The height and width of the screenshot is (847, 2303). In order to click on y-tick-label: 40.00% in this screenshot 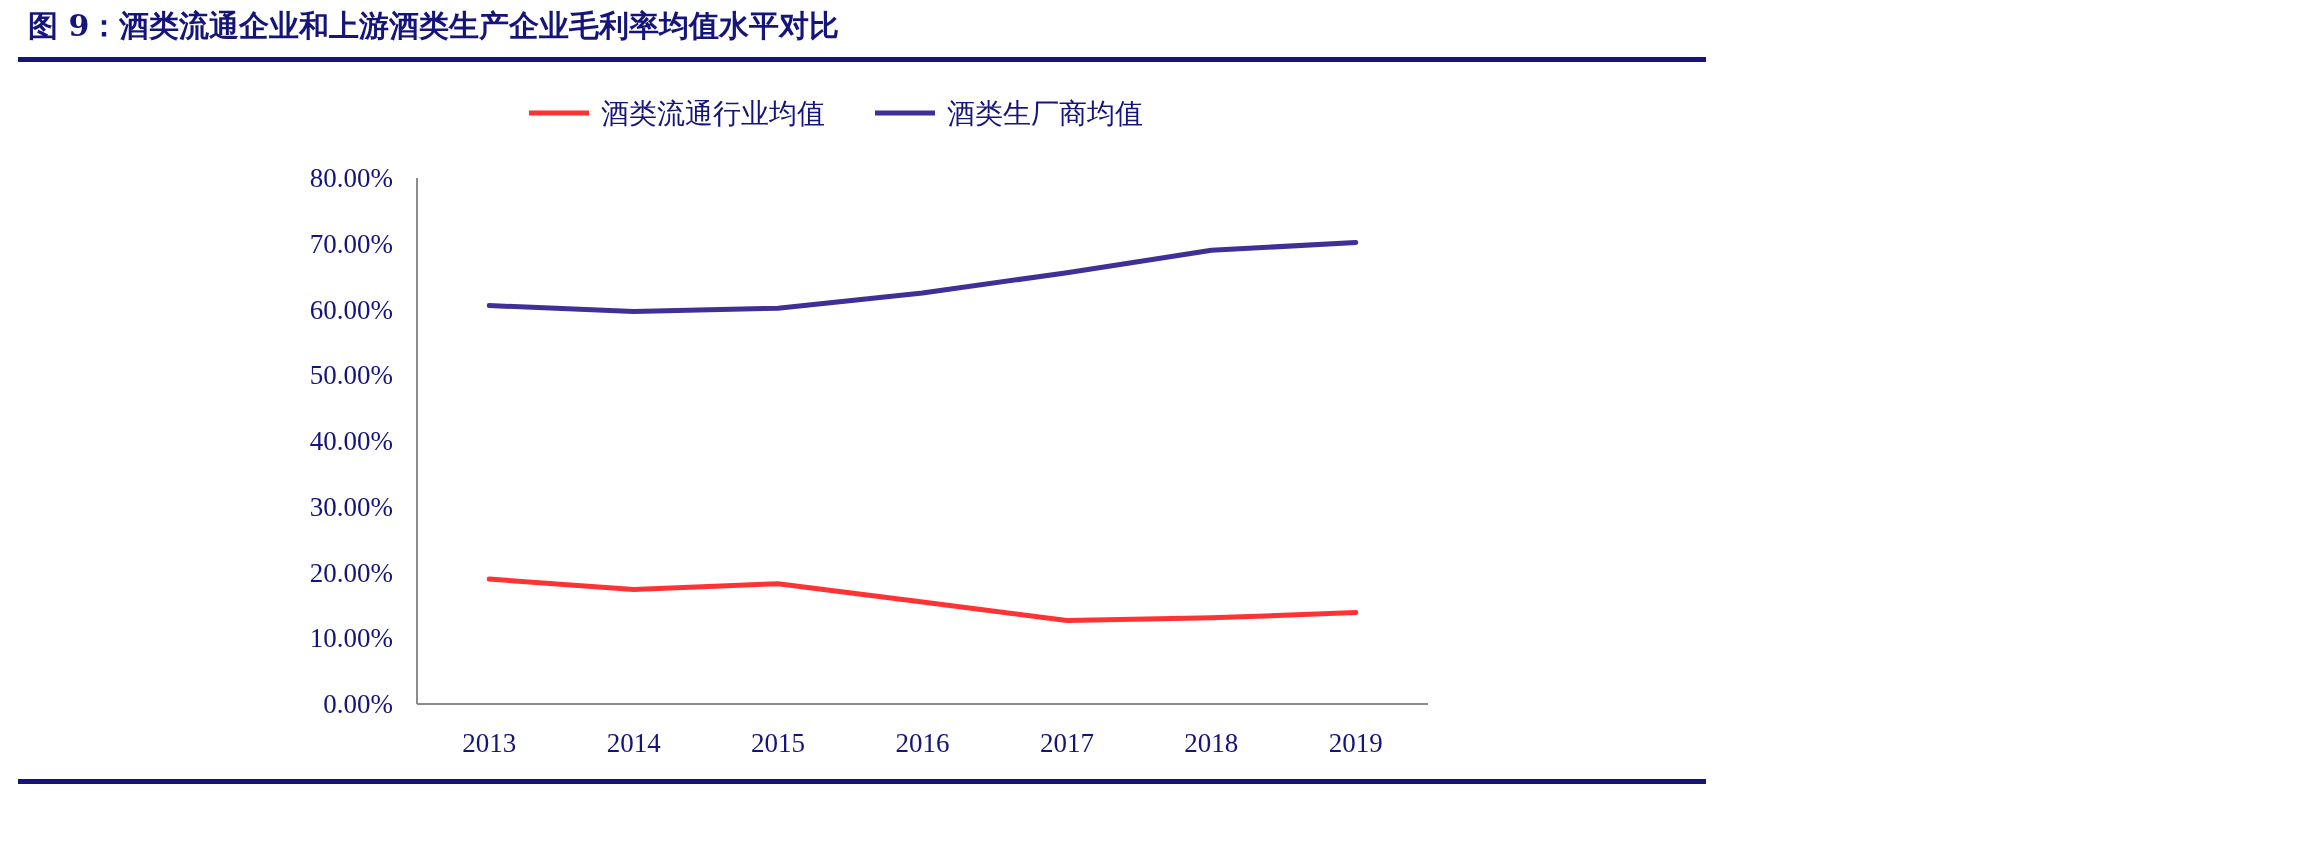, I will do `click(351, 441)`.